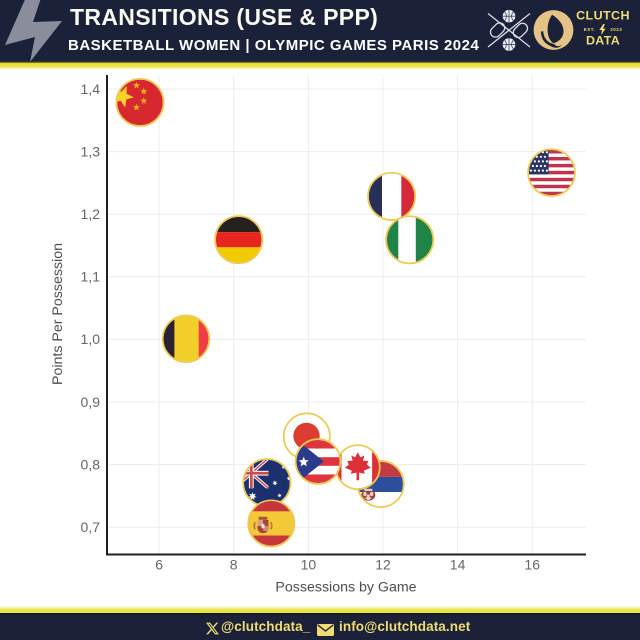 This screenshot has height=640, width=640. What do you see at coordinates (159, 565) in the screenshot?
I see `svg-text: 6` at bounding box center [159, 565].